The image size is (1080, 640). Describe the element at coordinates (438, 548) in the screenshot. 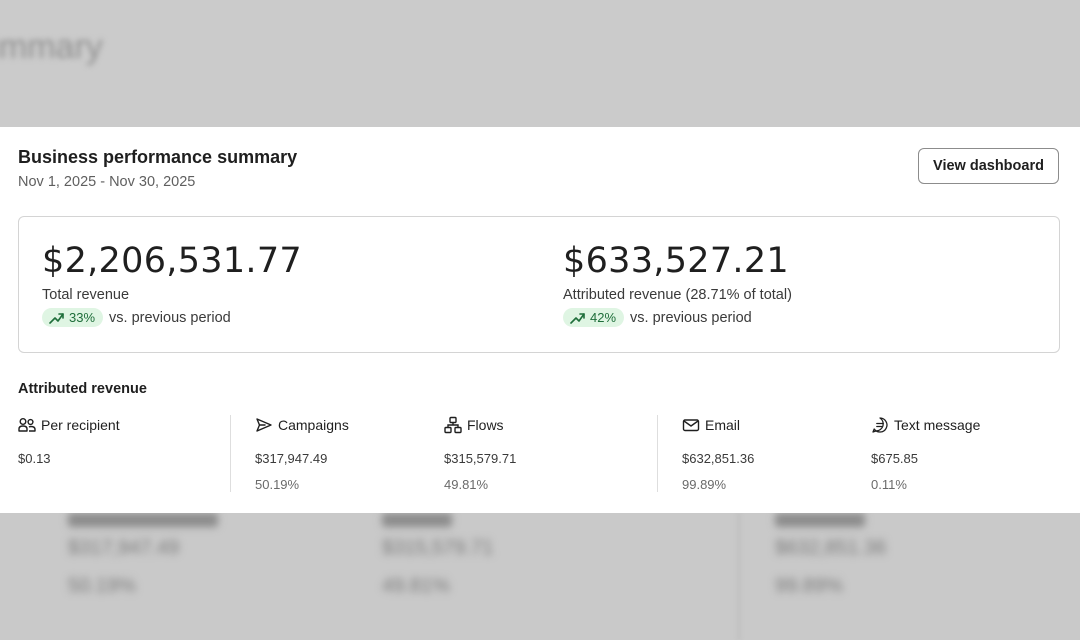

I see `backdrop-value: $315,579.71` at that location.